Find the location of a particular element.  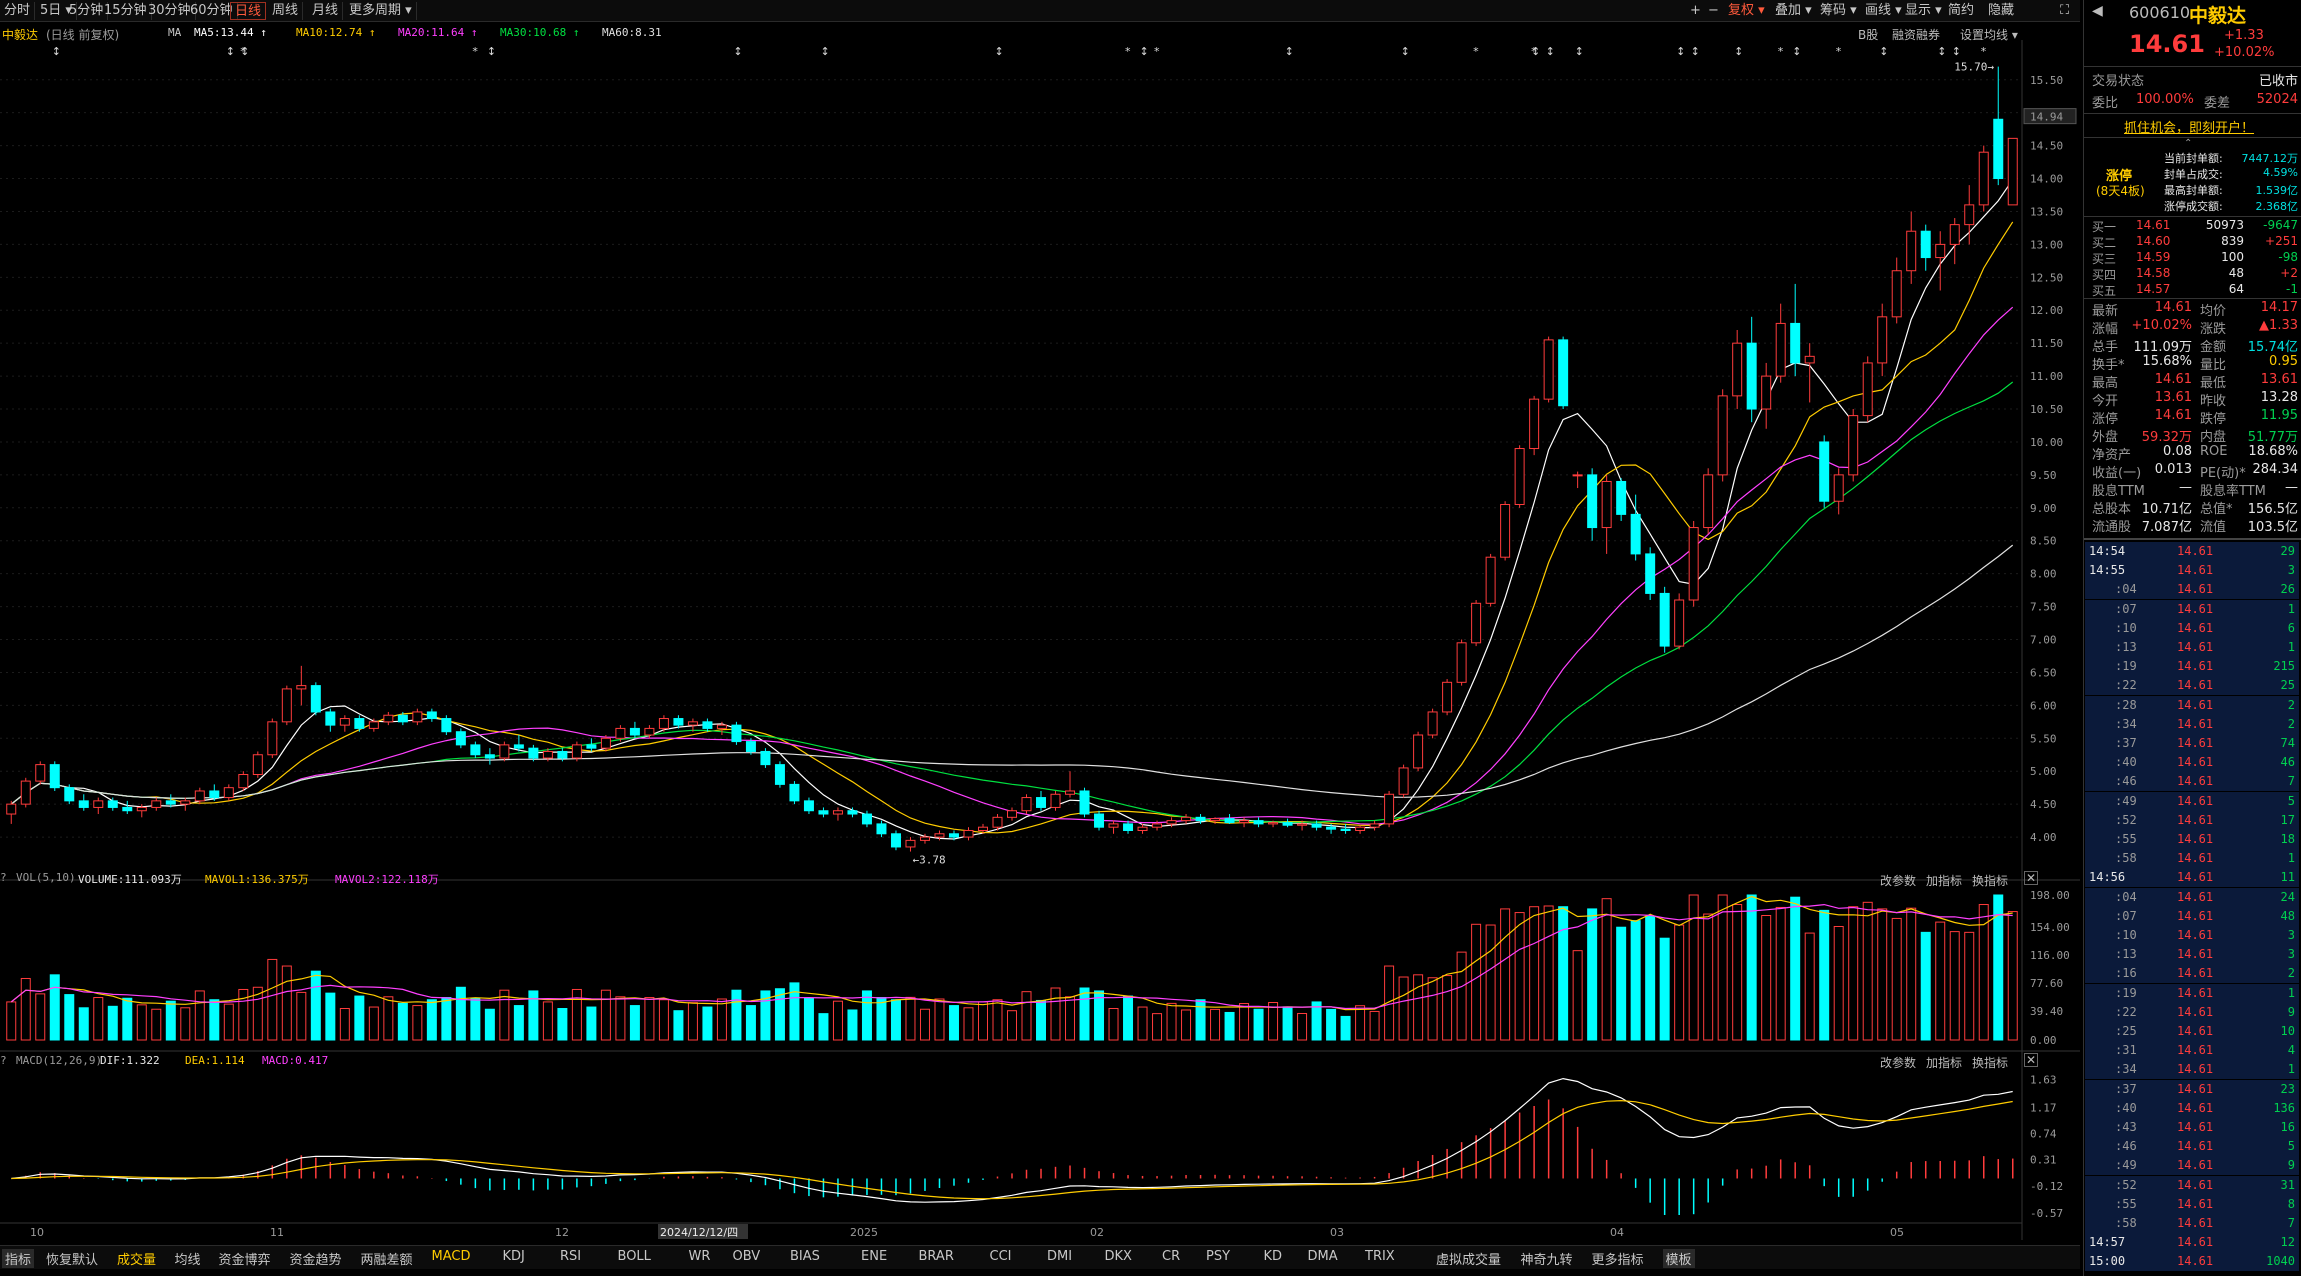

sub-toolbar-2: 设置均线 ▾ is located at coordinates (1989, 35).